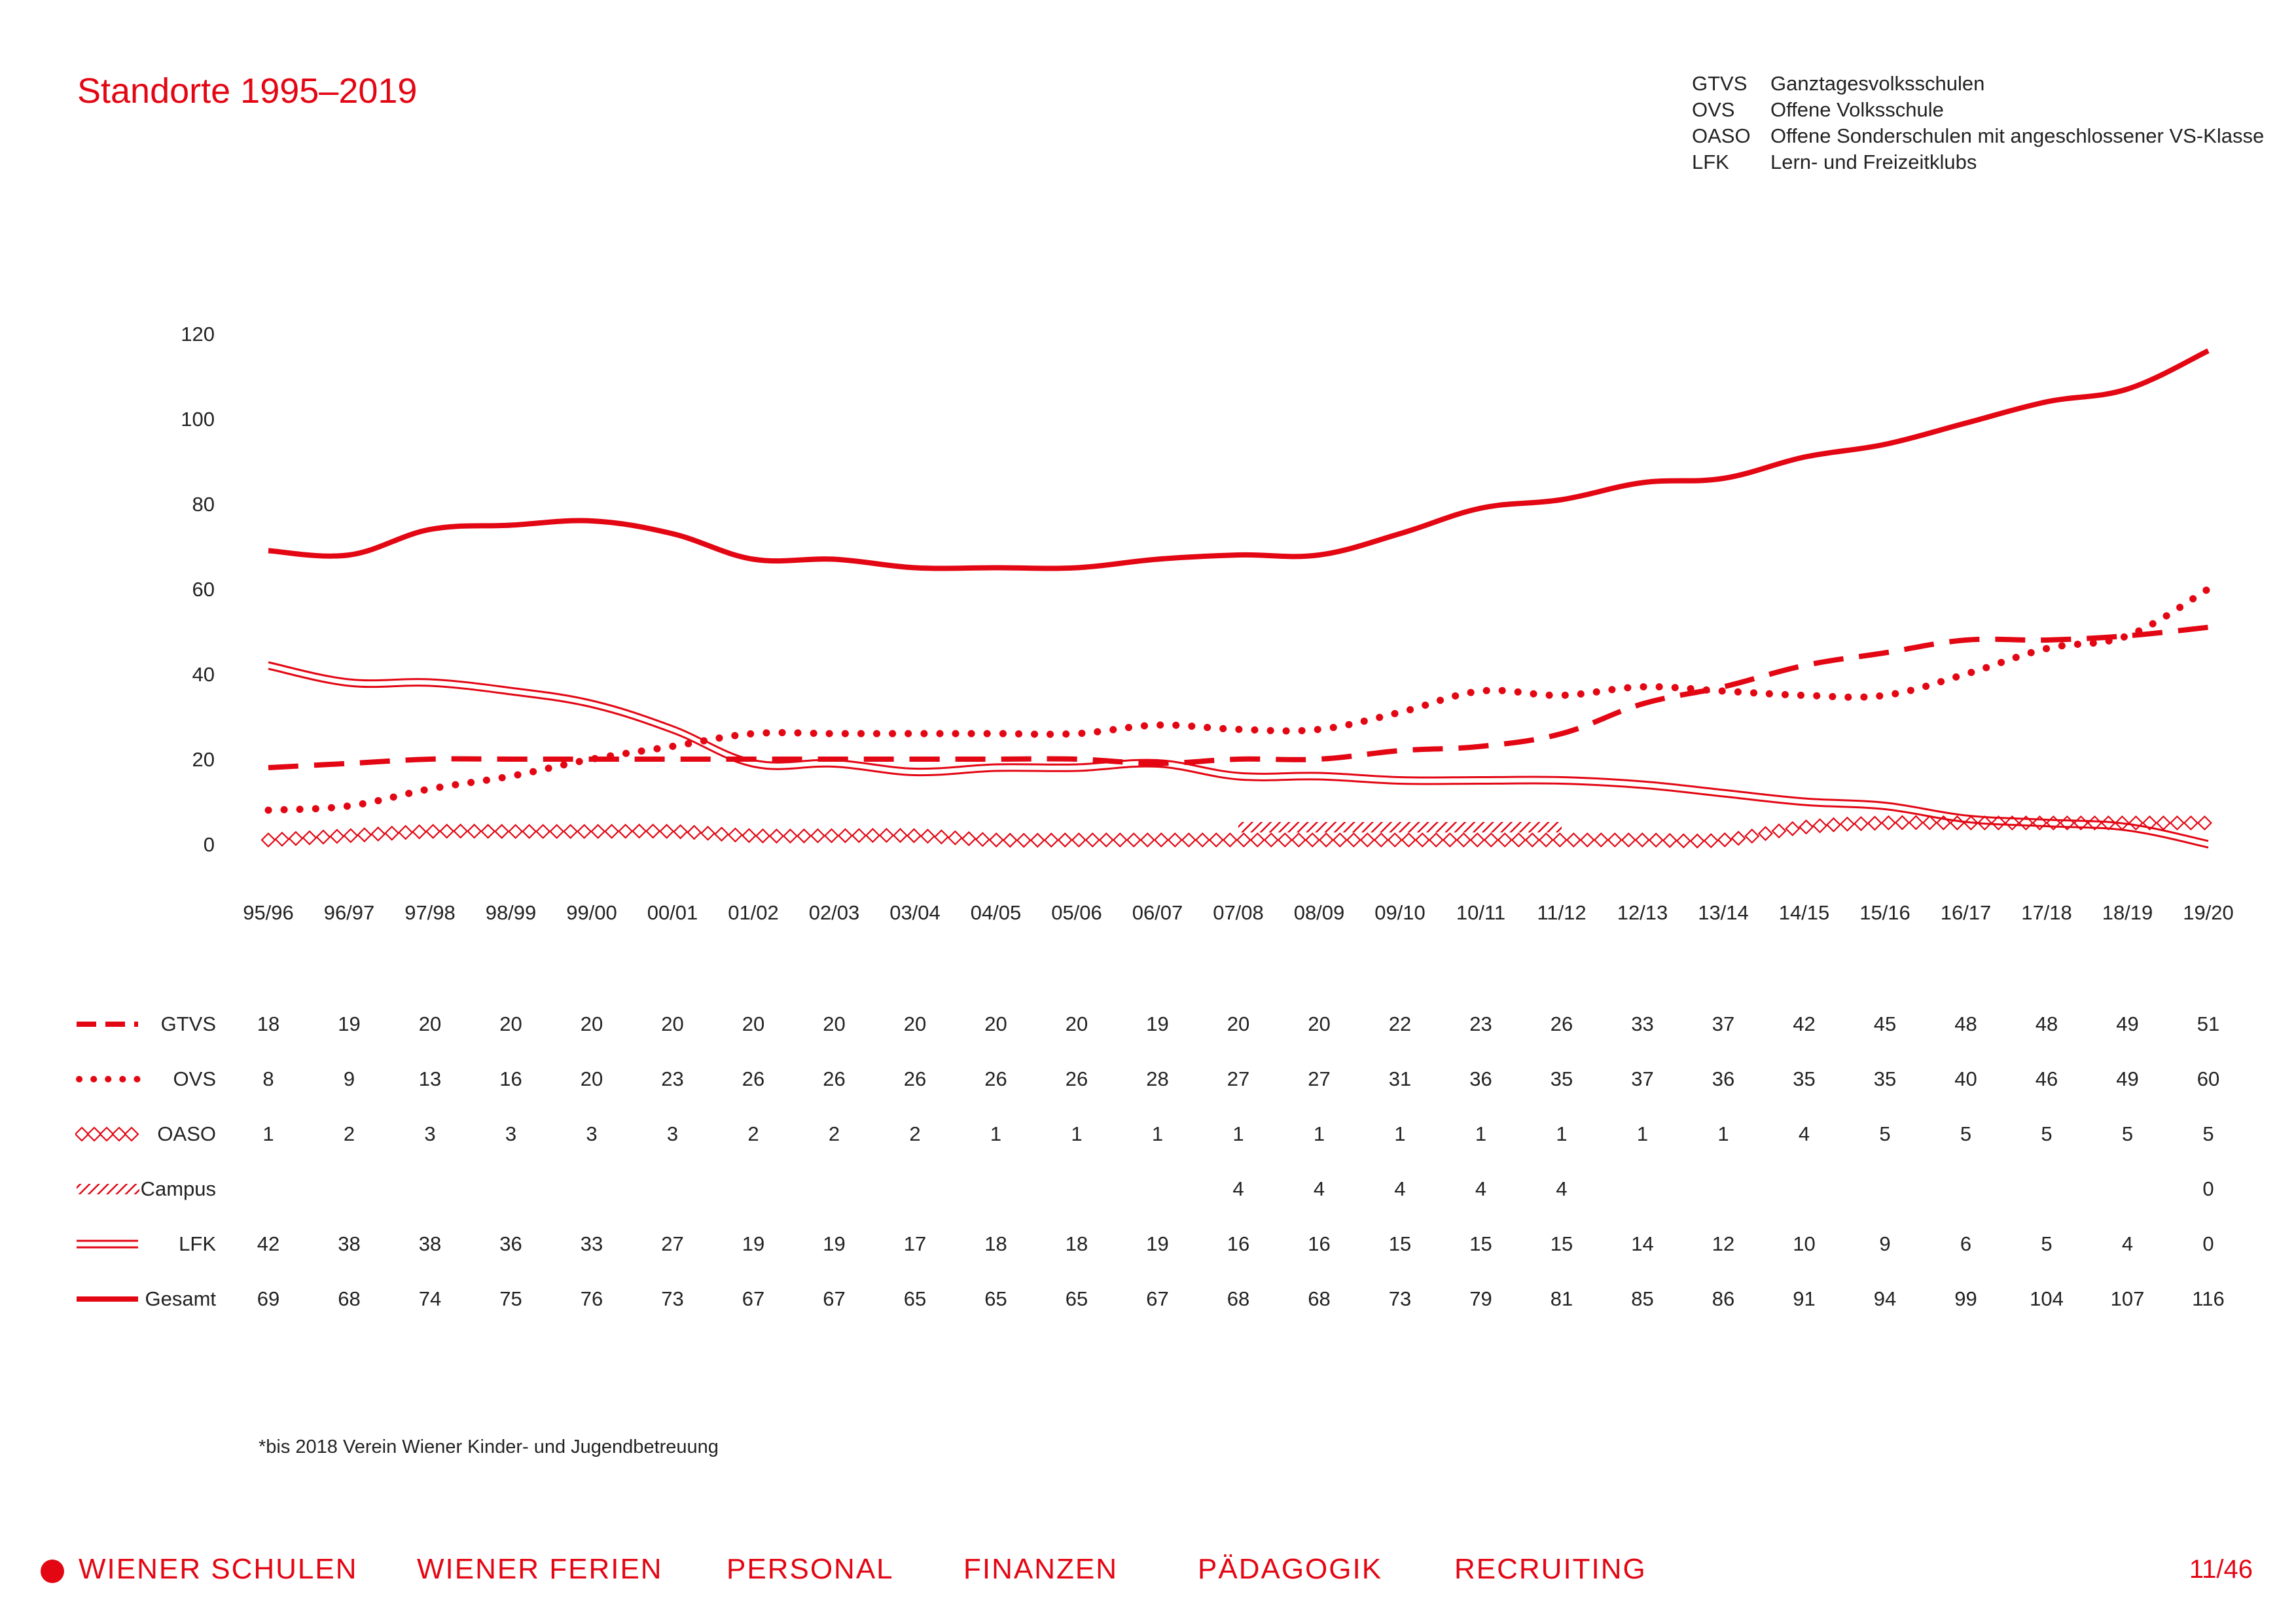 The height and width of the screenshot is (1623, 2296). I want to click on x-tick-label: 99/00, so click(591, 913).